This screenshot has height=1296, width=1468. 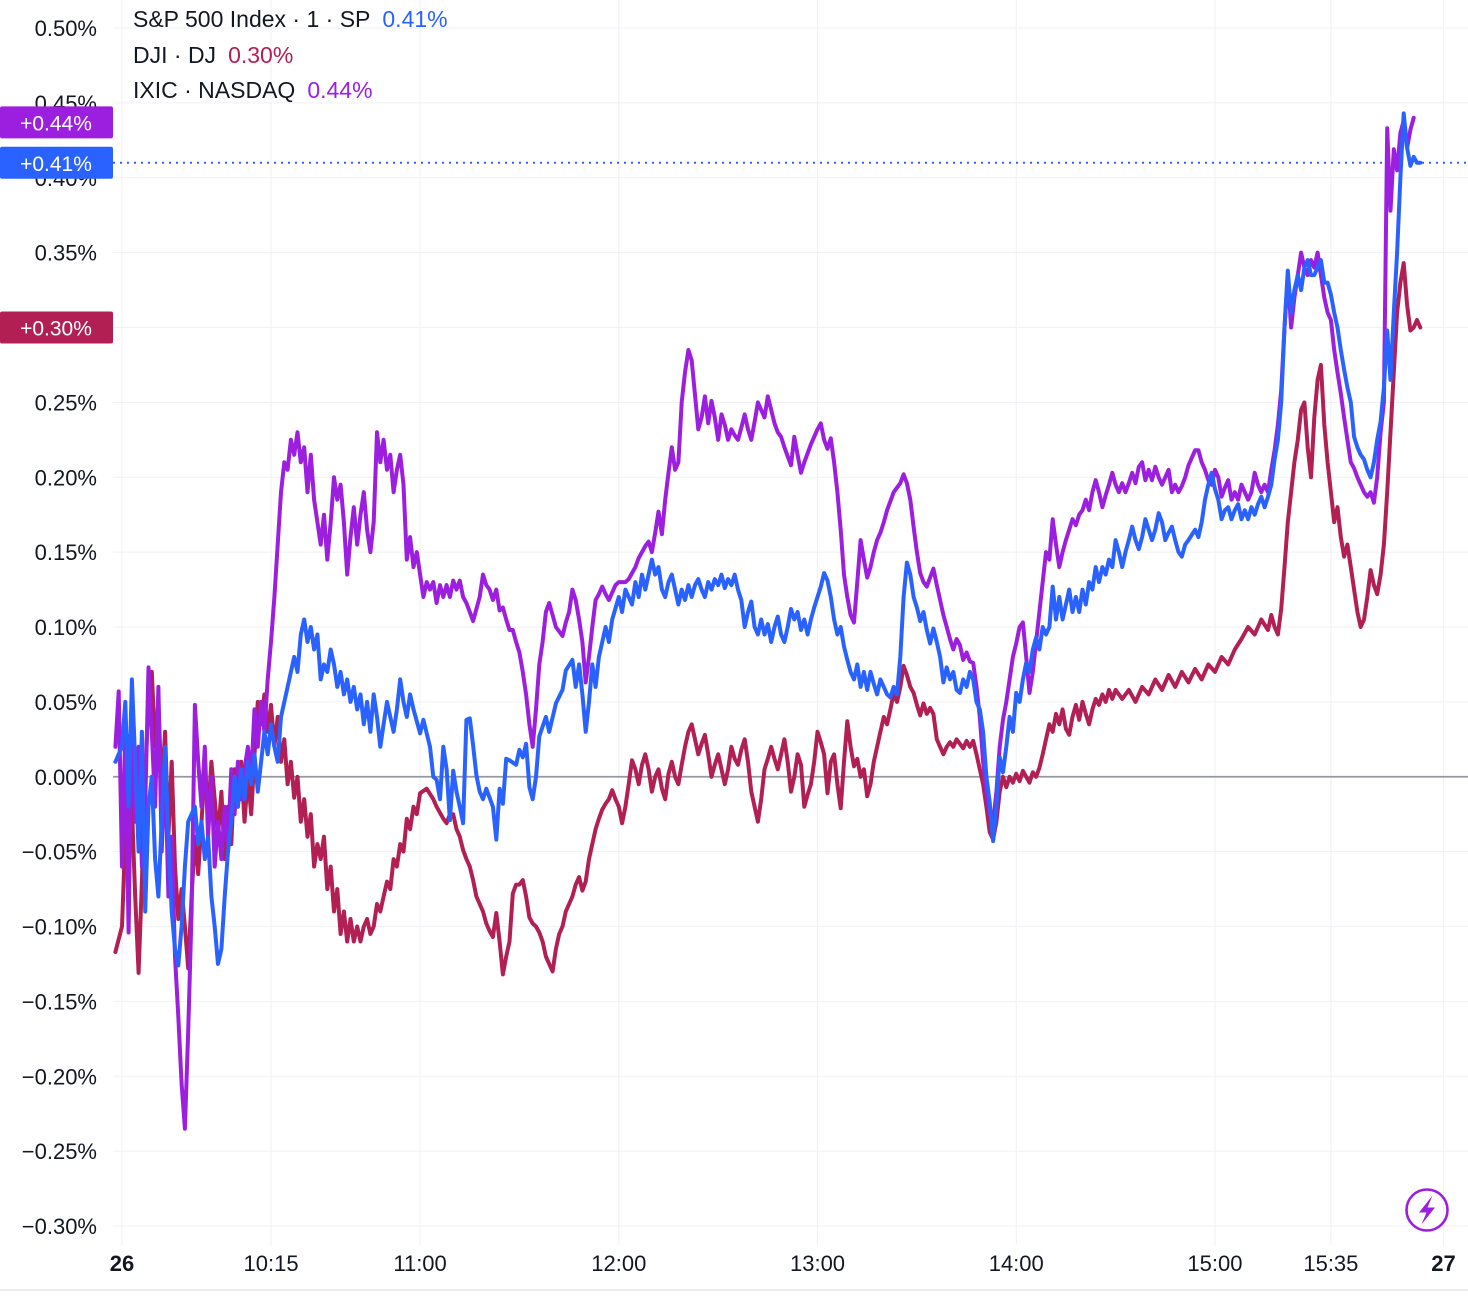 What do you see at coordinates (56, 225) in the screenshot?
I see `price-badges: +0.44% +0.41% +0.30%` at bounding box center [56, 225].